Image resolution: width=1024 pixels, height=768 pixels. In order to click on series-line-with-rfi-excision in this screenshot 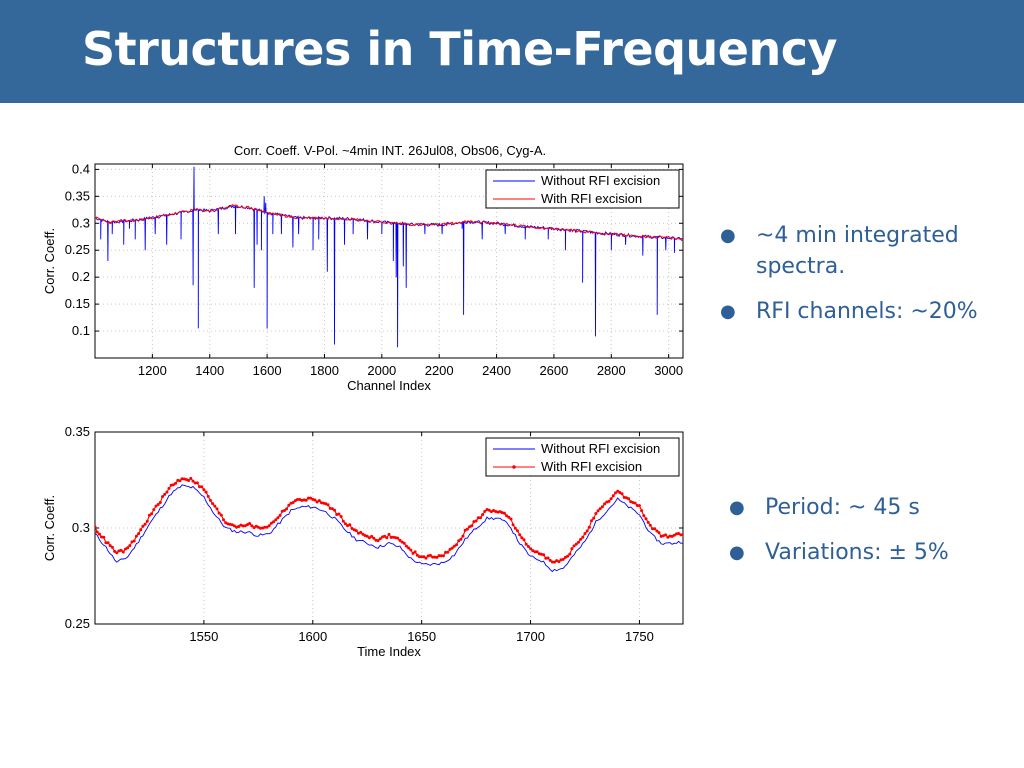, I will do `click(389, 222)`.